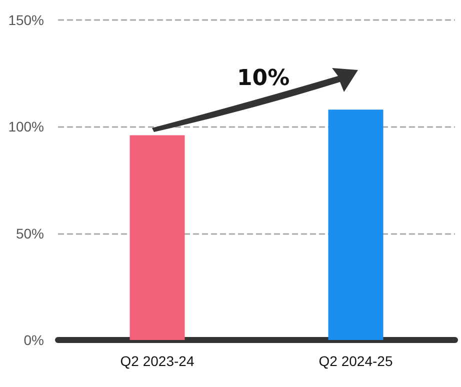  What do you see at coordinates (355, 361) in the screenshot?
I see `x-tick-label: Q2 2024-25` at bounding box center [355, 361].